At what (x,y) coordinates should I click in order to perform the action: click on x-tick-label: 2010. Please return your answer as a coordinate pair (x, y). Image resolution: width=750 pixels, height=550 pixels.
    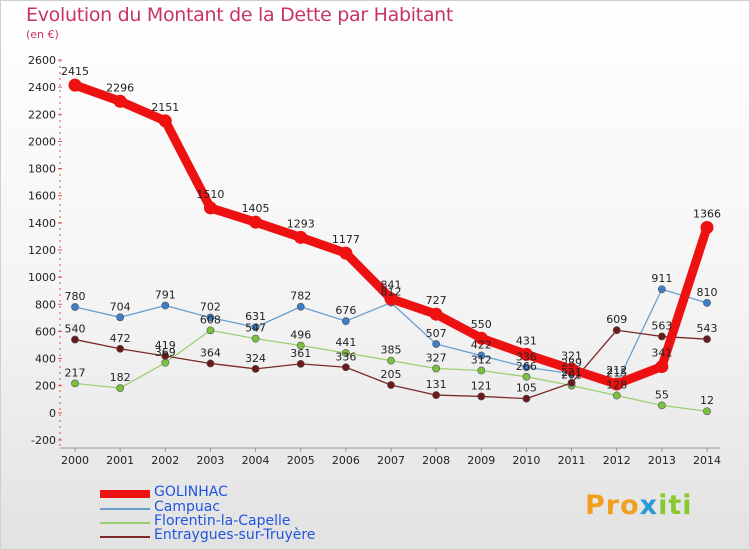
    Looking at the image, I should click on (526, 460).